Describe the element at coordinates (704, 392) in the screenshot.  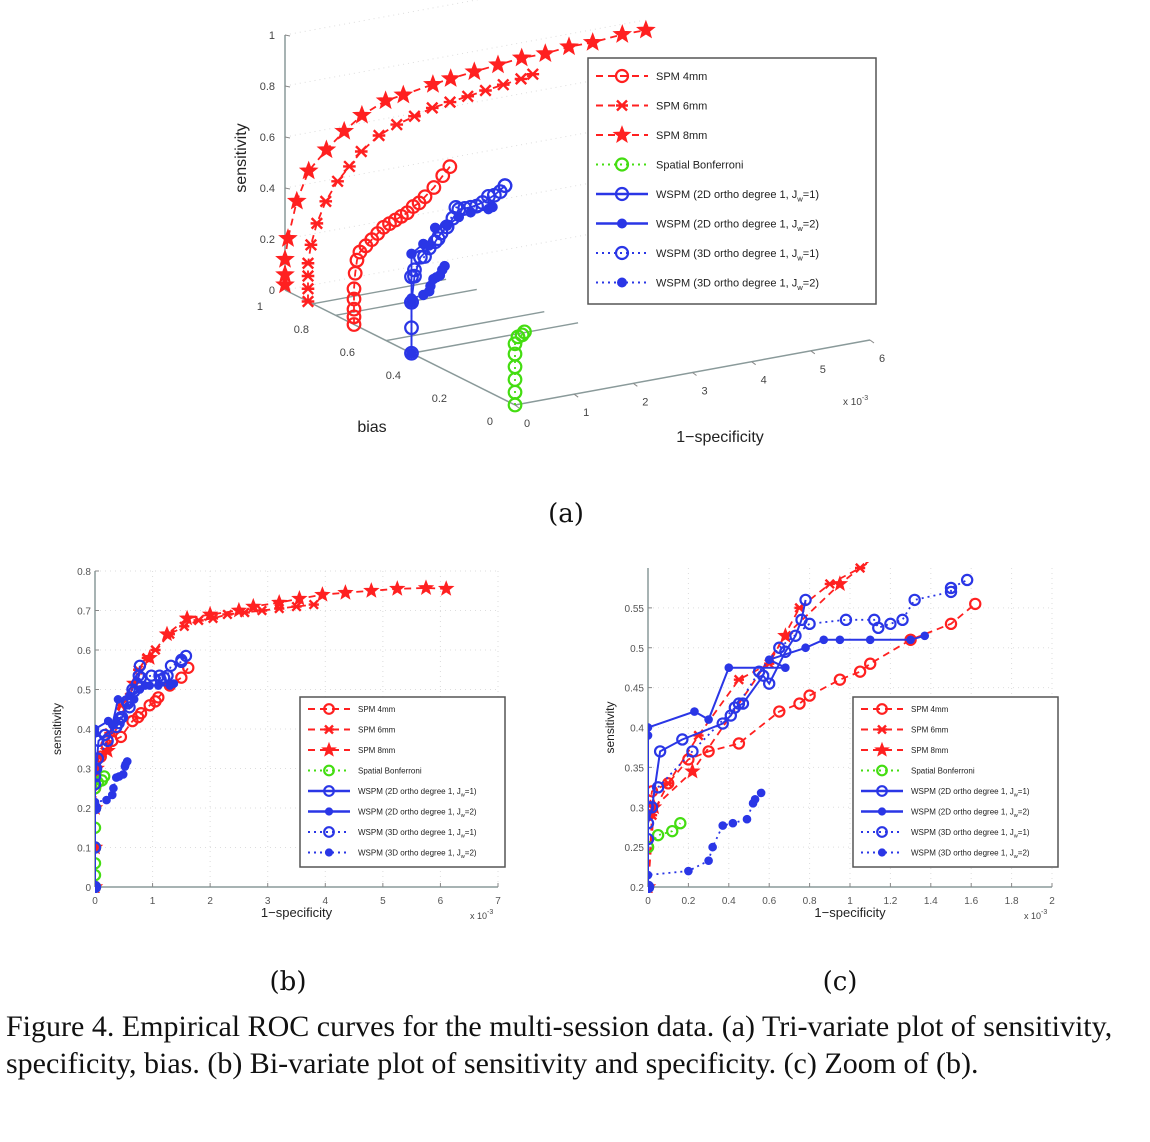
I see `x-tick-label: 3` at that location.